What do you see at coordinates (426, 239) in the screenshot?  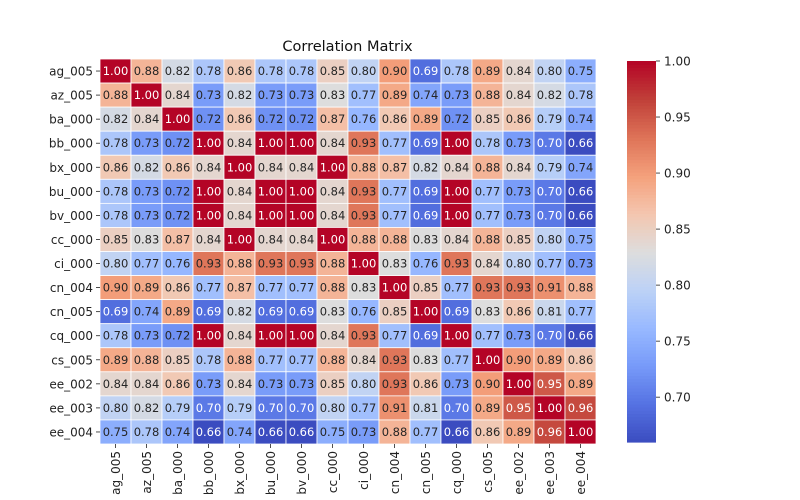 I see `cell-value-label: 0.83` at bounding box center [426, 239].